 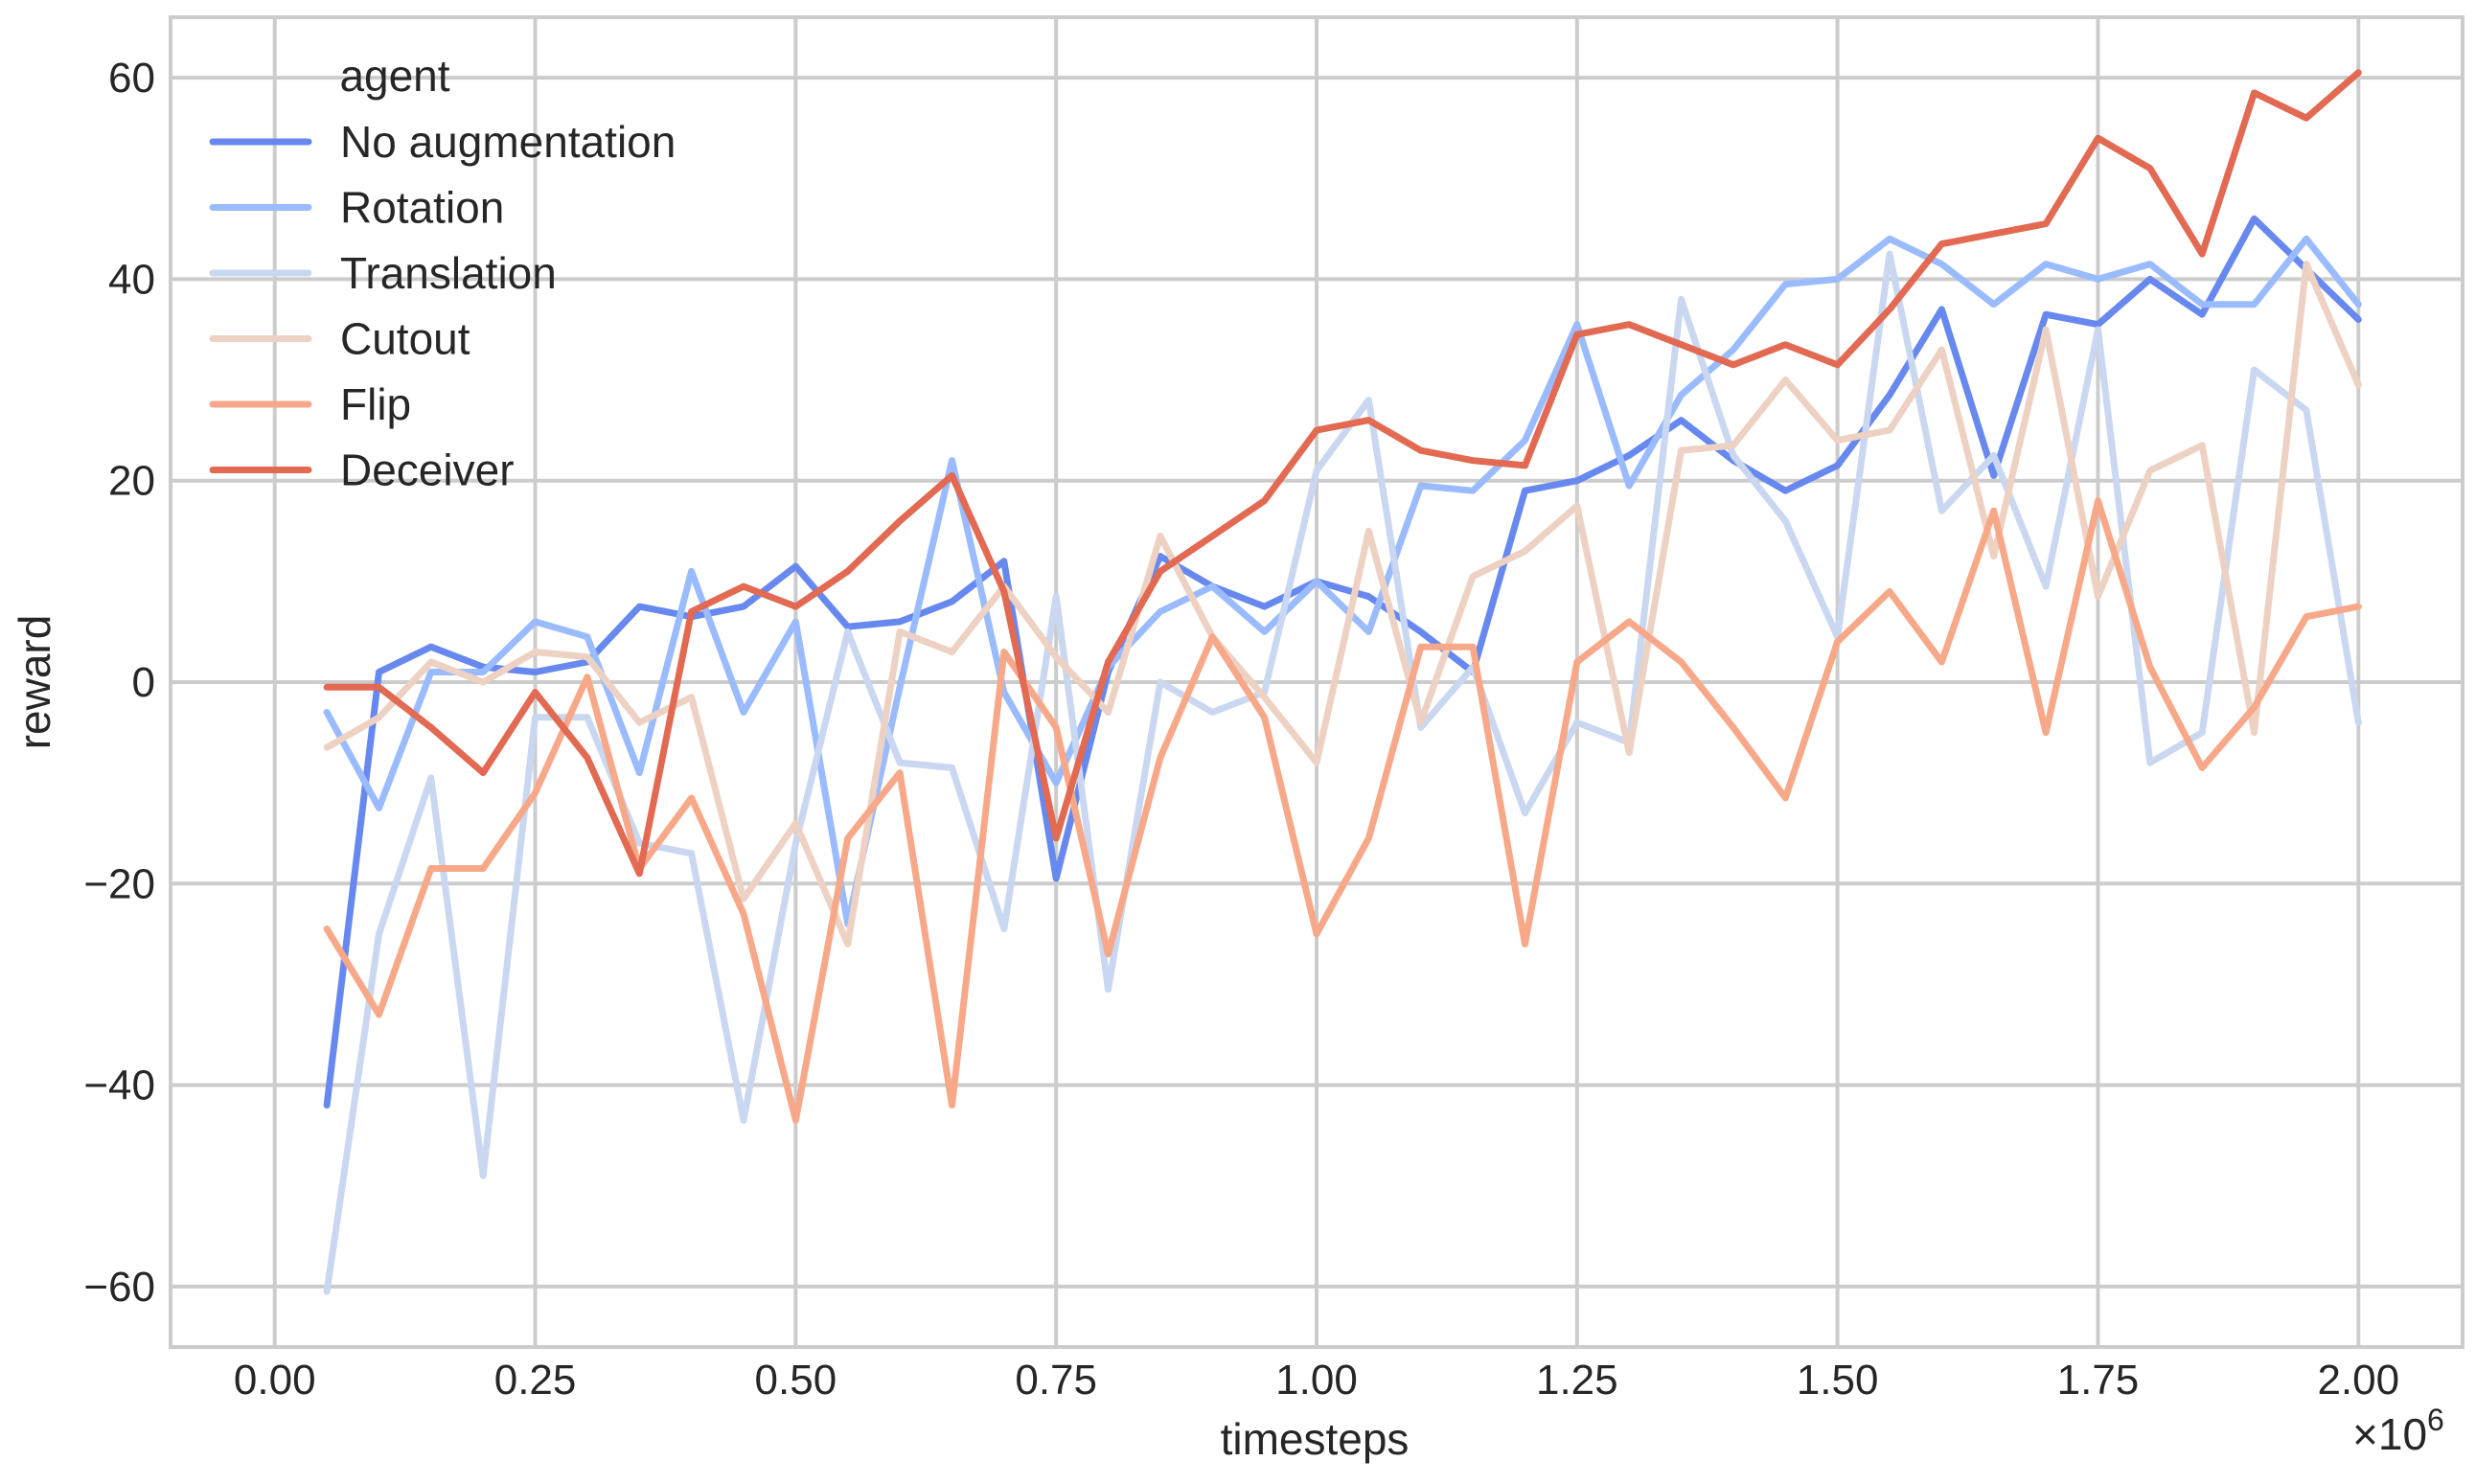 I want to click on x-tick-label: 1.50, so click(x=1838, y=1380).